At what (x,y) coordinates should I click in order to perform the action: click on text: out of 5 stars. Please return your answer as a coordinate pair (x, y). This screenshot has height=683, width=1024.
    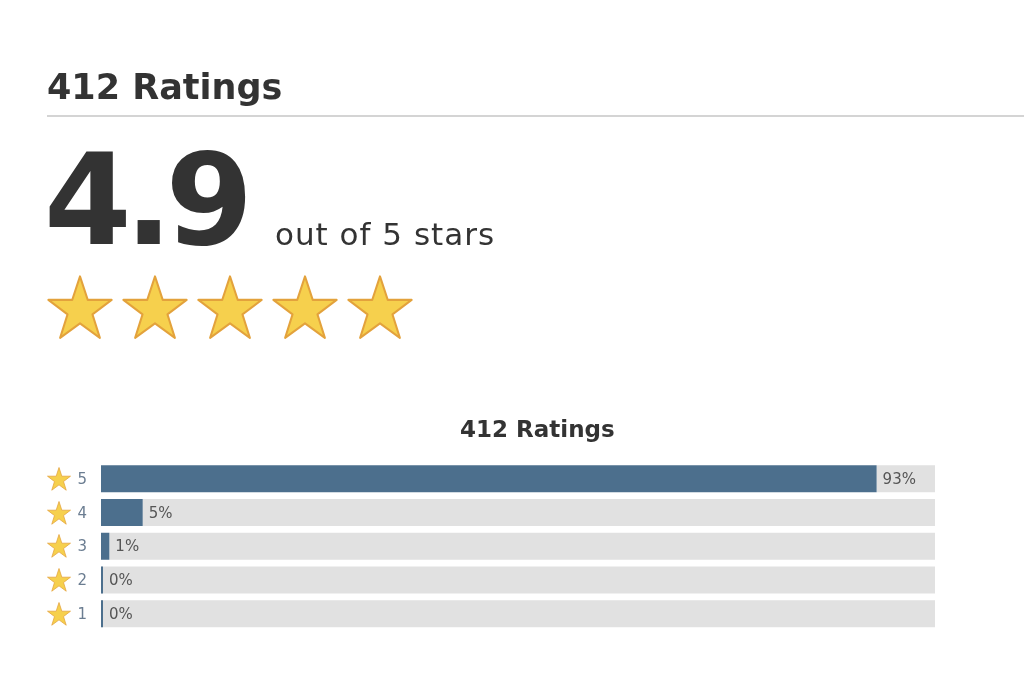
    Looking at the image, I should click on (385, 234).